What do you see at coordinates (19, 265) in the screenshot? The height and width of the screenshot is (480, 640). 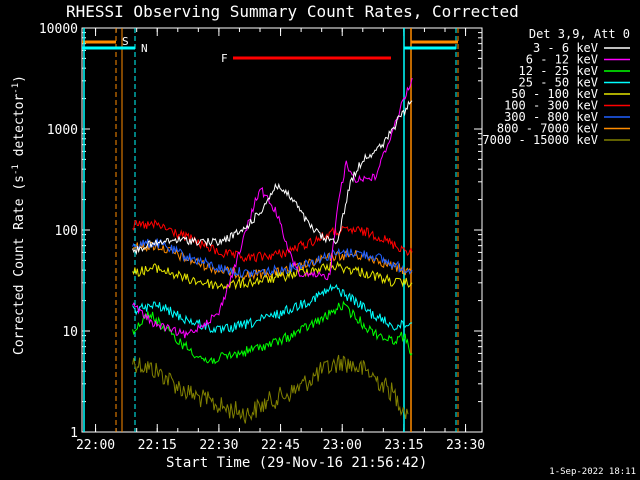 I see `y-axis-label-main: Corrected Count Rate (s` at bounding box center [19, 265].